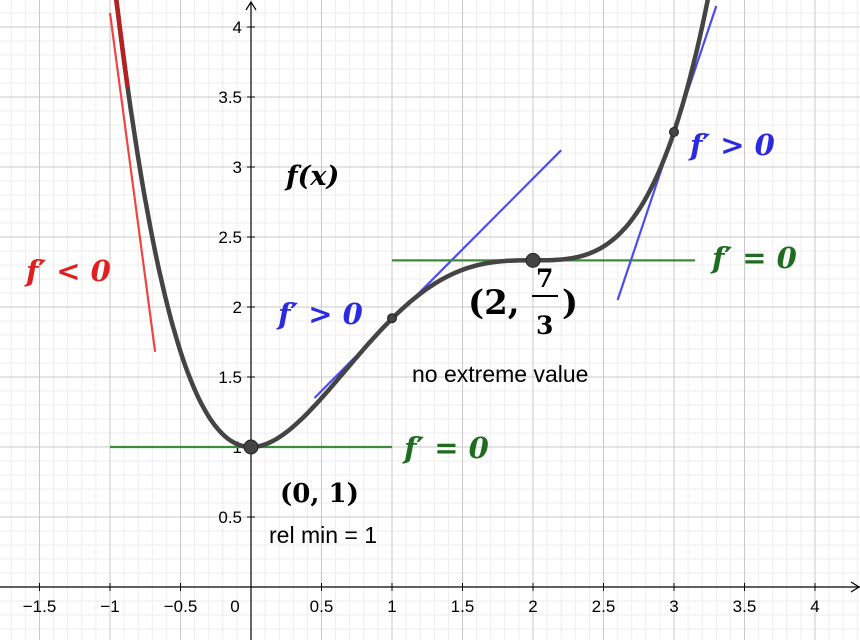  Describe the element at coordinates (251, 5) in the screenshot. I see `y-axis-arrow` at that location.